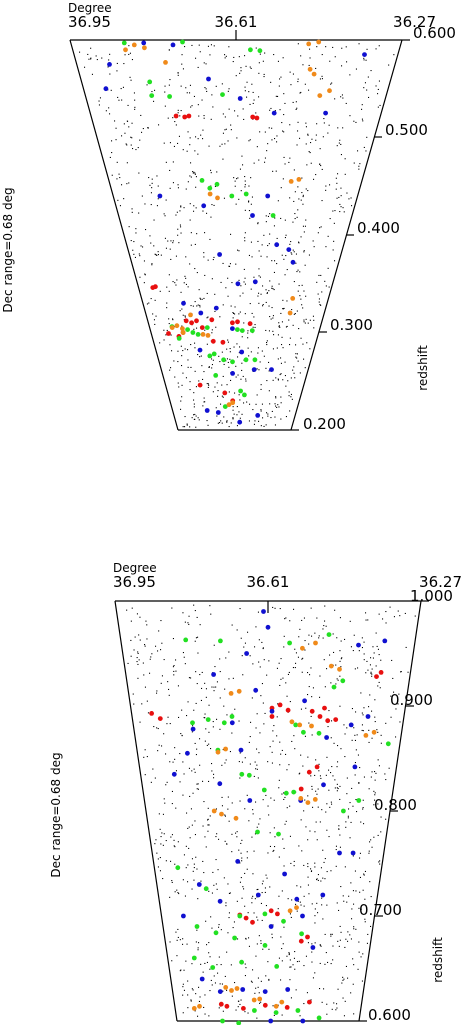  Describe the element at coordinates (8, 249) in the screenshot. I see `dec-range-label: Dec range=0.68 deg` at that location.